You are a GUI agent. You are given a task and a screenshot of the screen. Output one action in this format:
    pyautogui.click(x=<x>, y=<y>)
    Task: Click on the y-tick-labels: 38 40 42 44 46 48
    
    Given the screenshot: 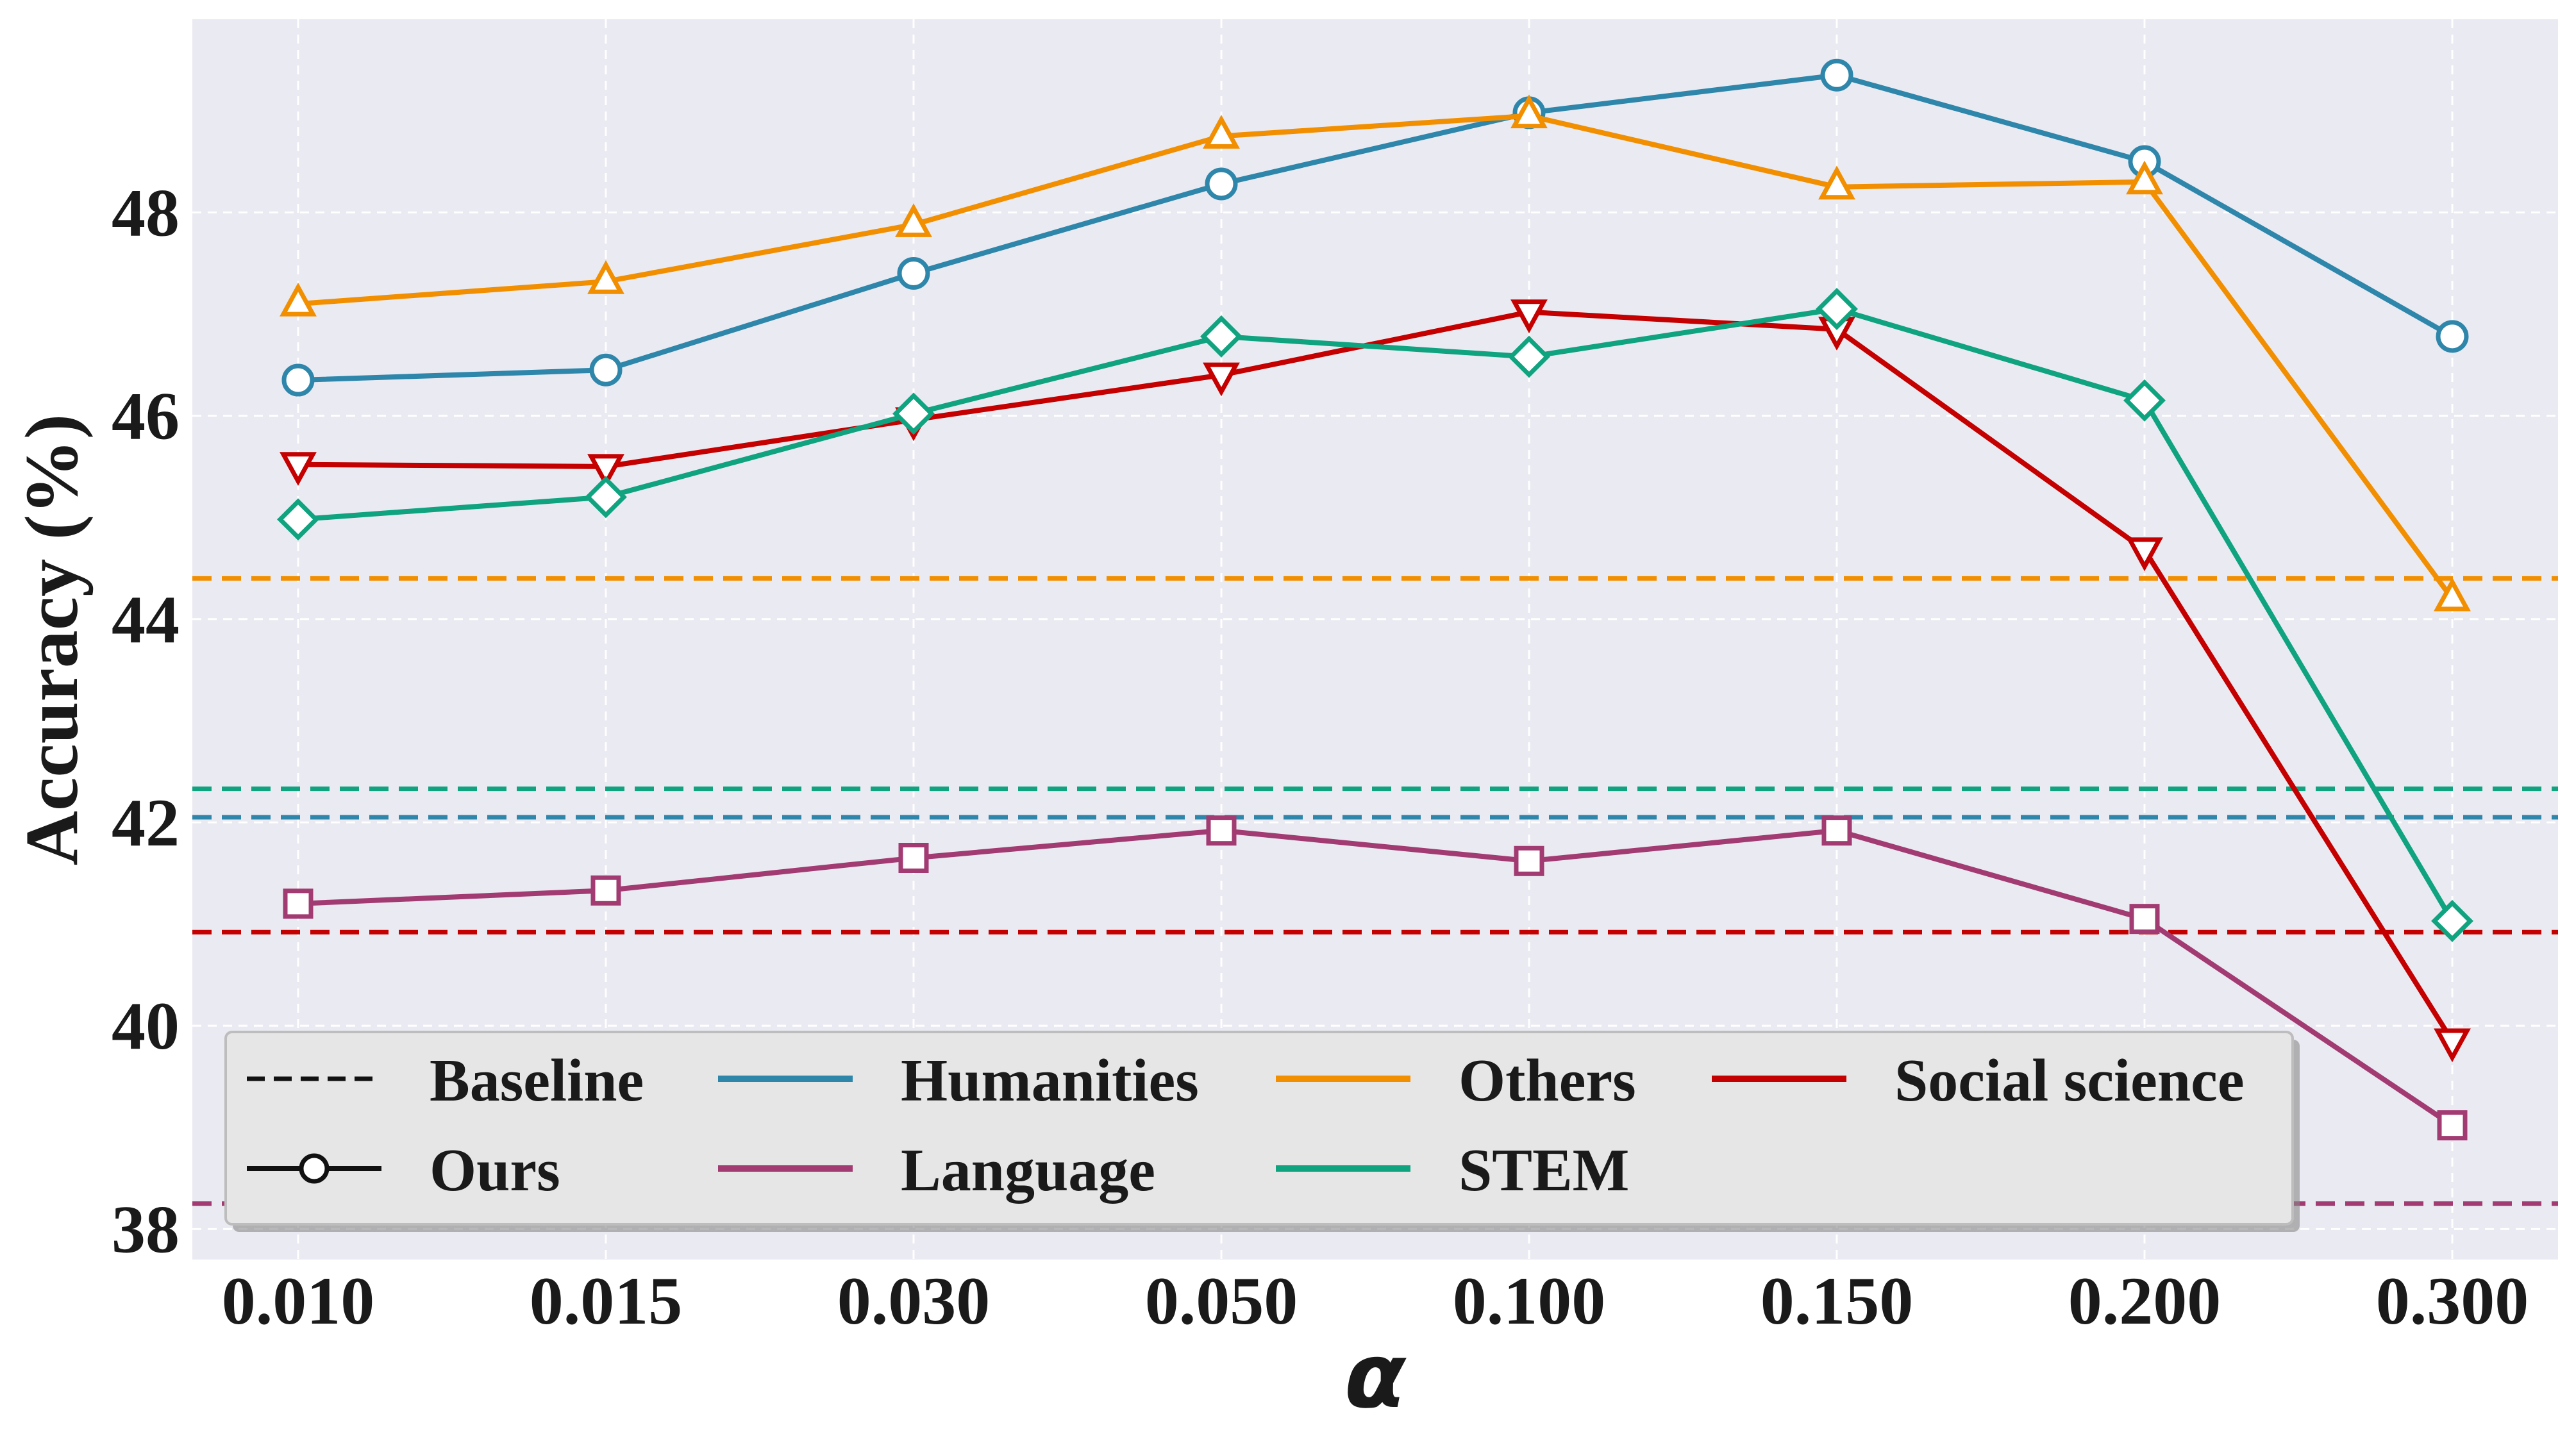 What is the action you would take?
    pyautogui.click(x=146, y=721)
    